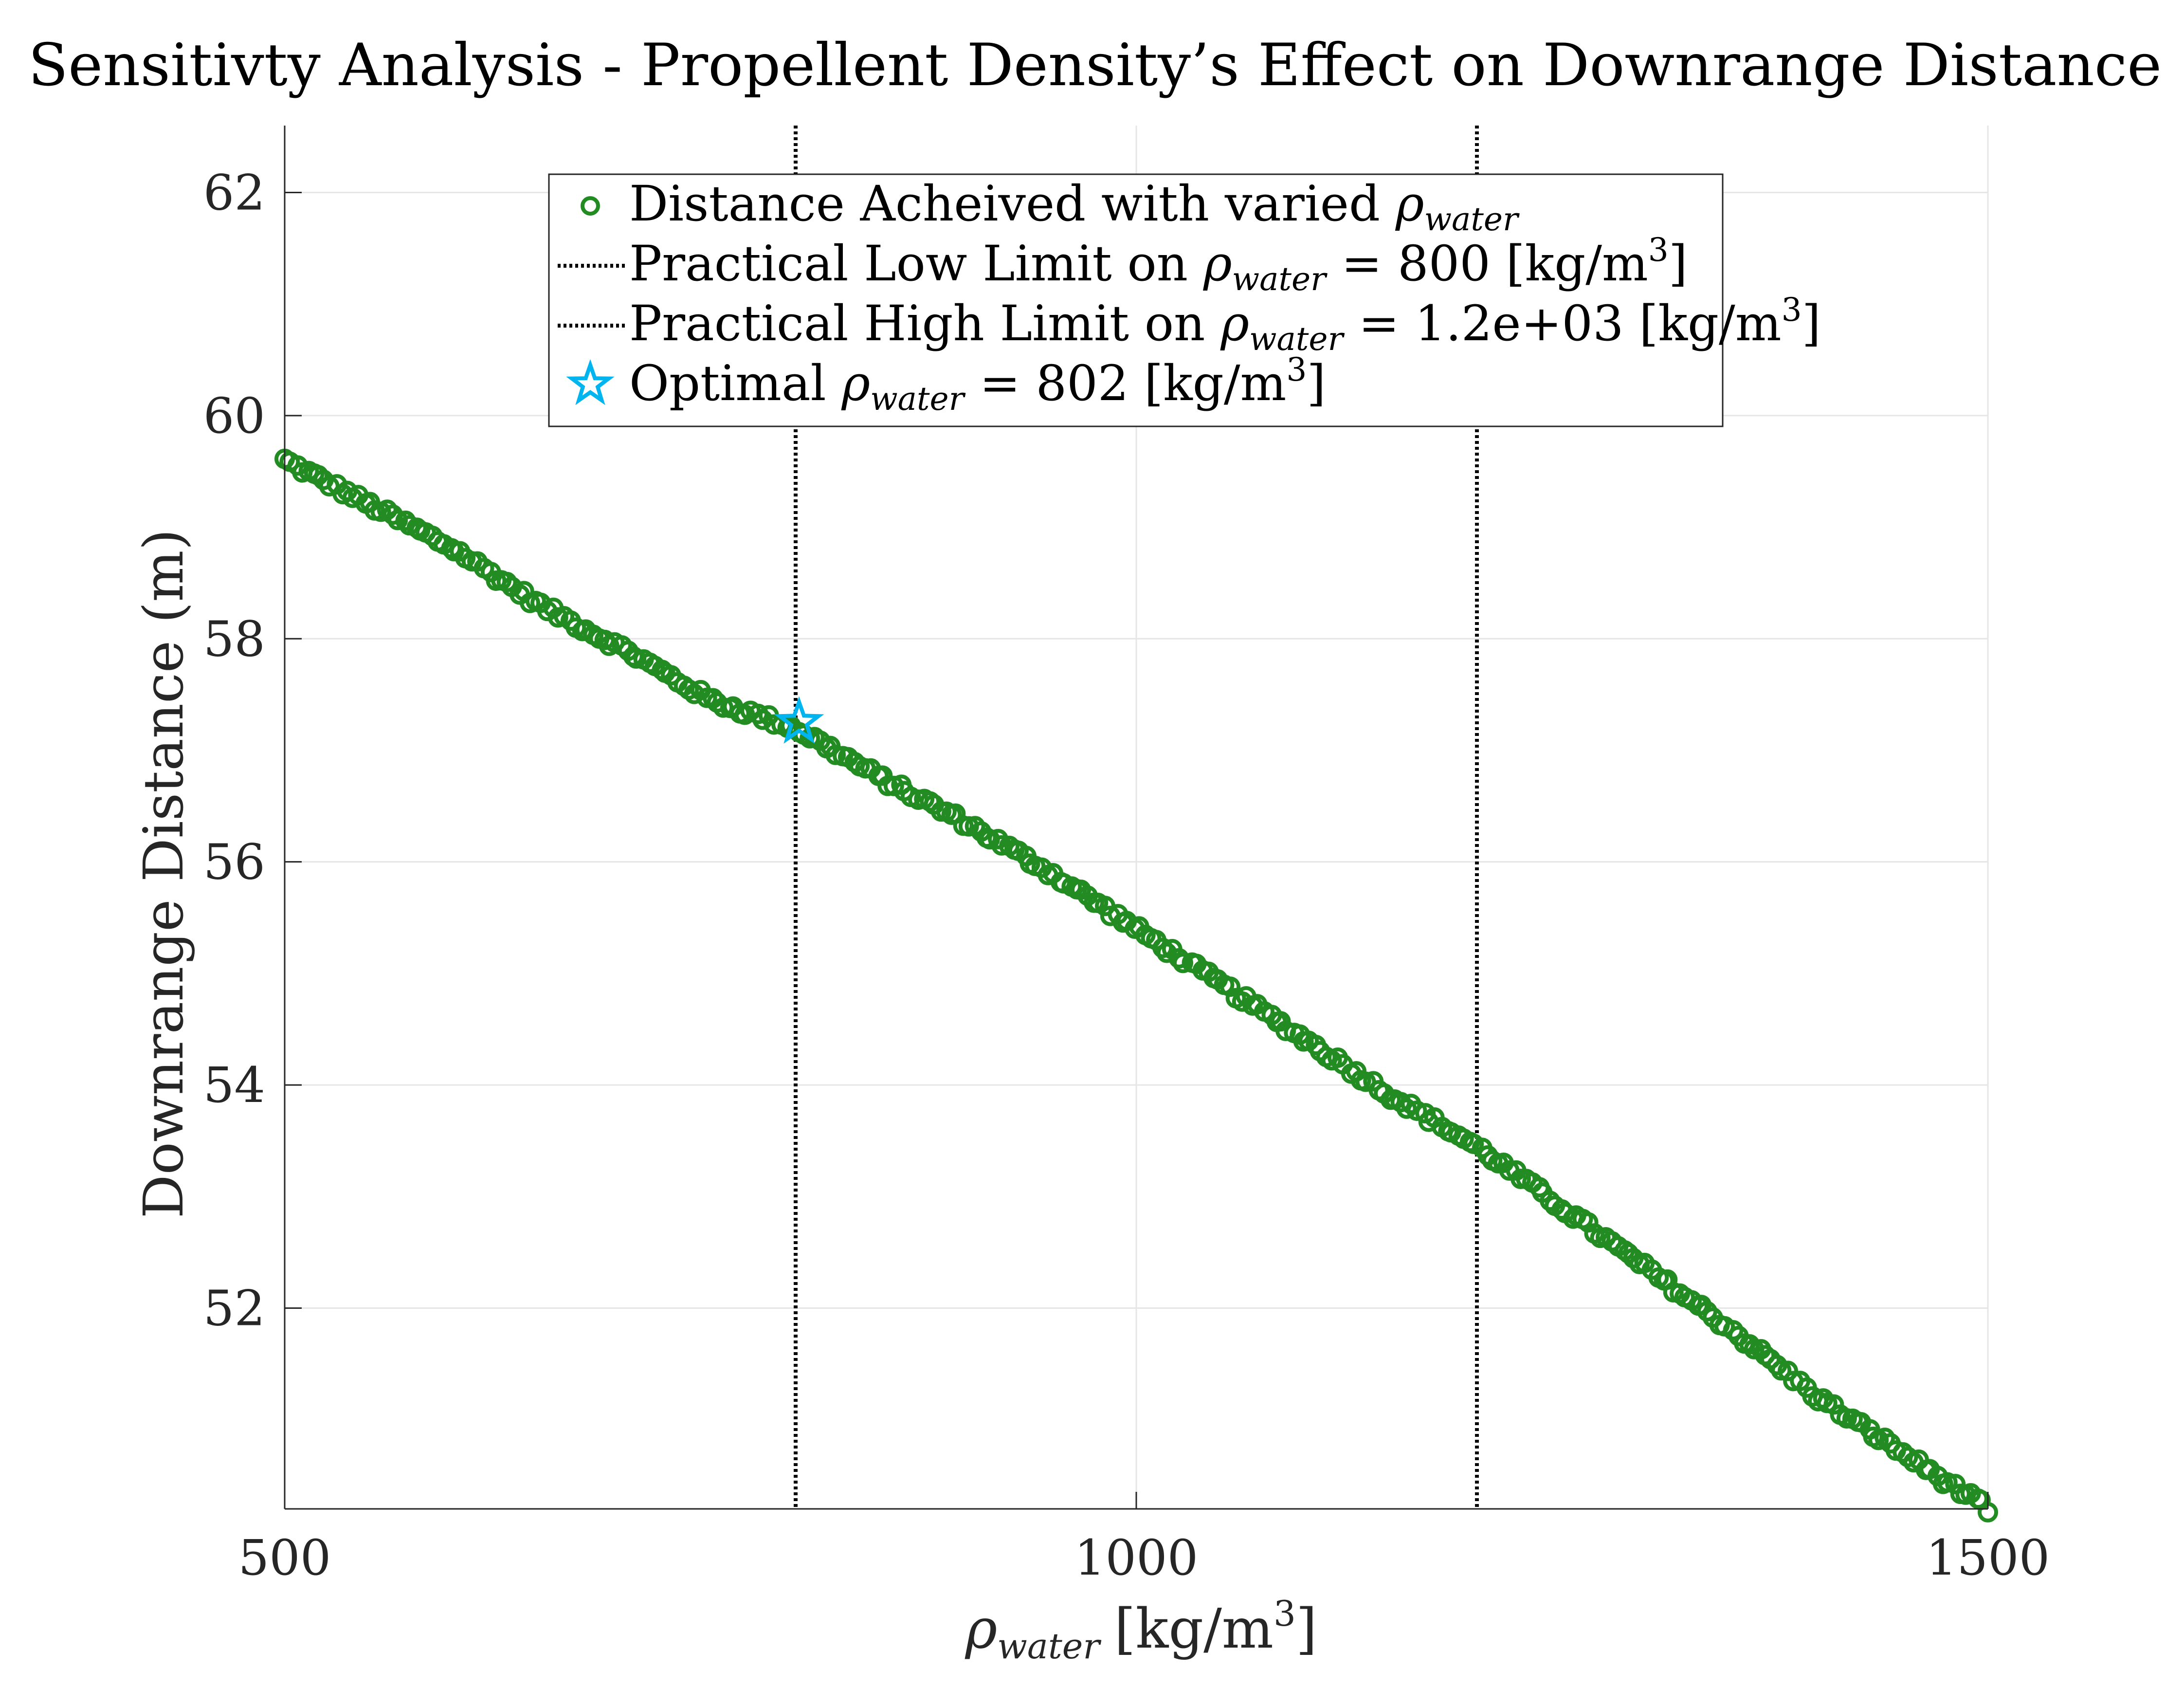 This screenshot has width=2184, height=1688. Describe the element at coordinates (1988, 1557) in the screenshot. I see `x-tick-label: 1500` at that location.